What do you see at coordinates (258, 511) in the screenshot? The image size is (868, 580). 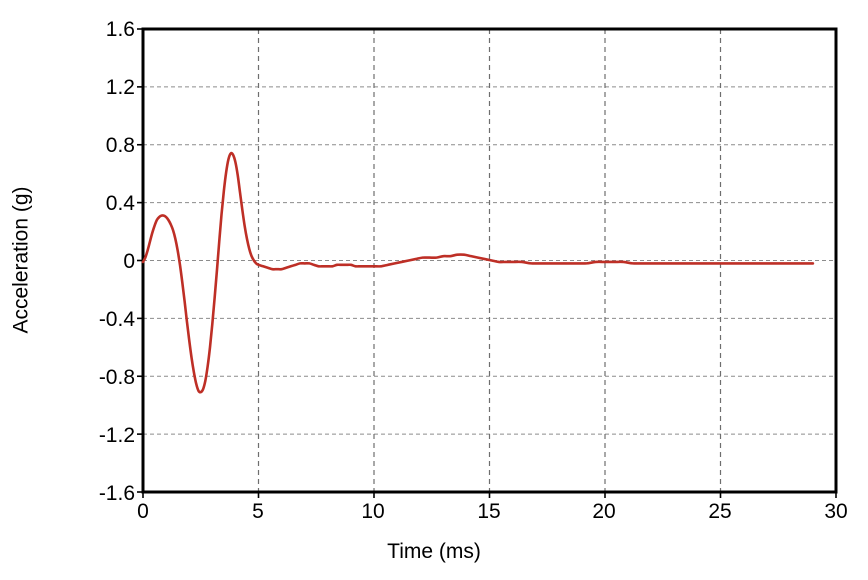 I see `x-tick-label: 5` at bounding box center [258, 511].